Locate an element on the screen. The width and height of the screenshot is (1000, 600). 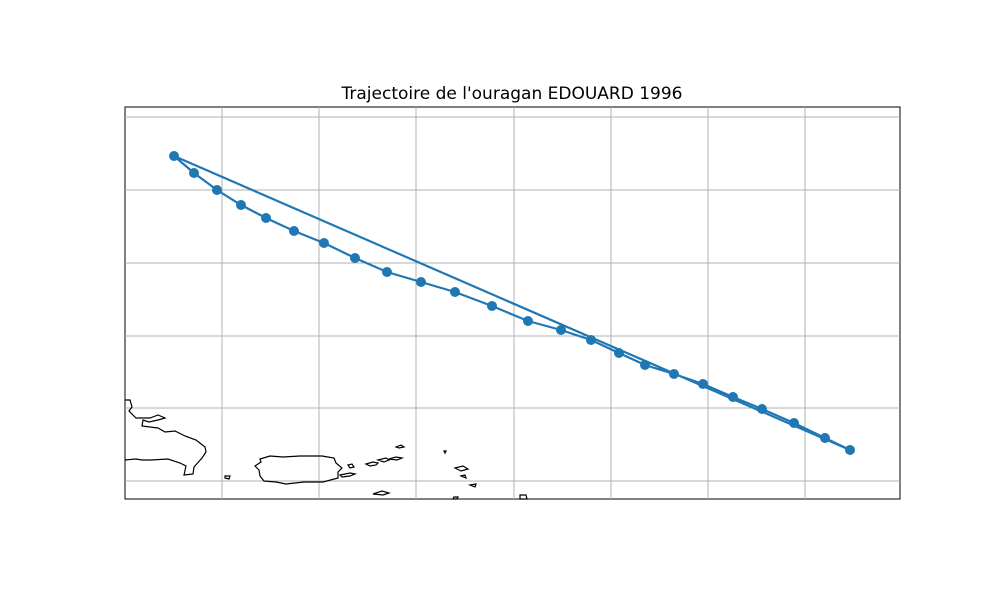
coastlines is located at coordinates (326, 449).